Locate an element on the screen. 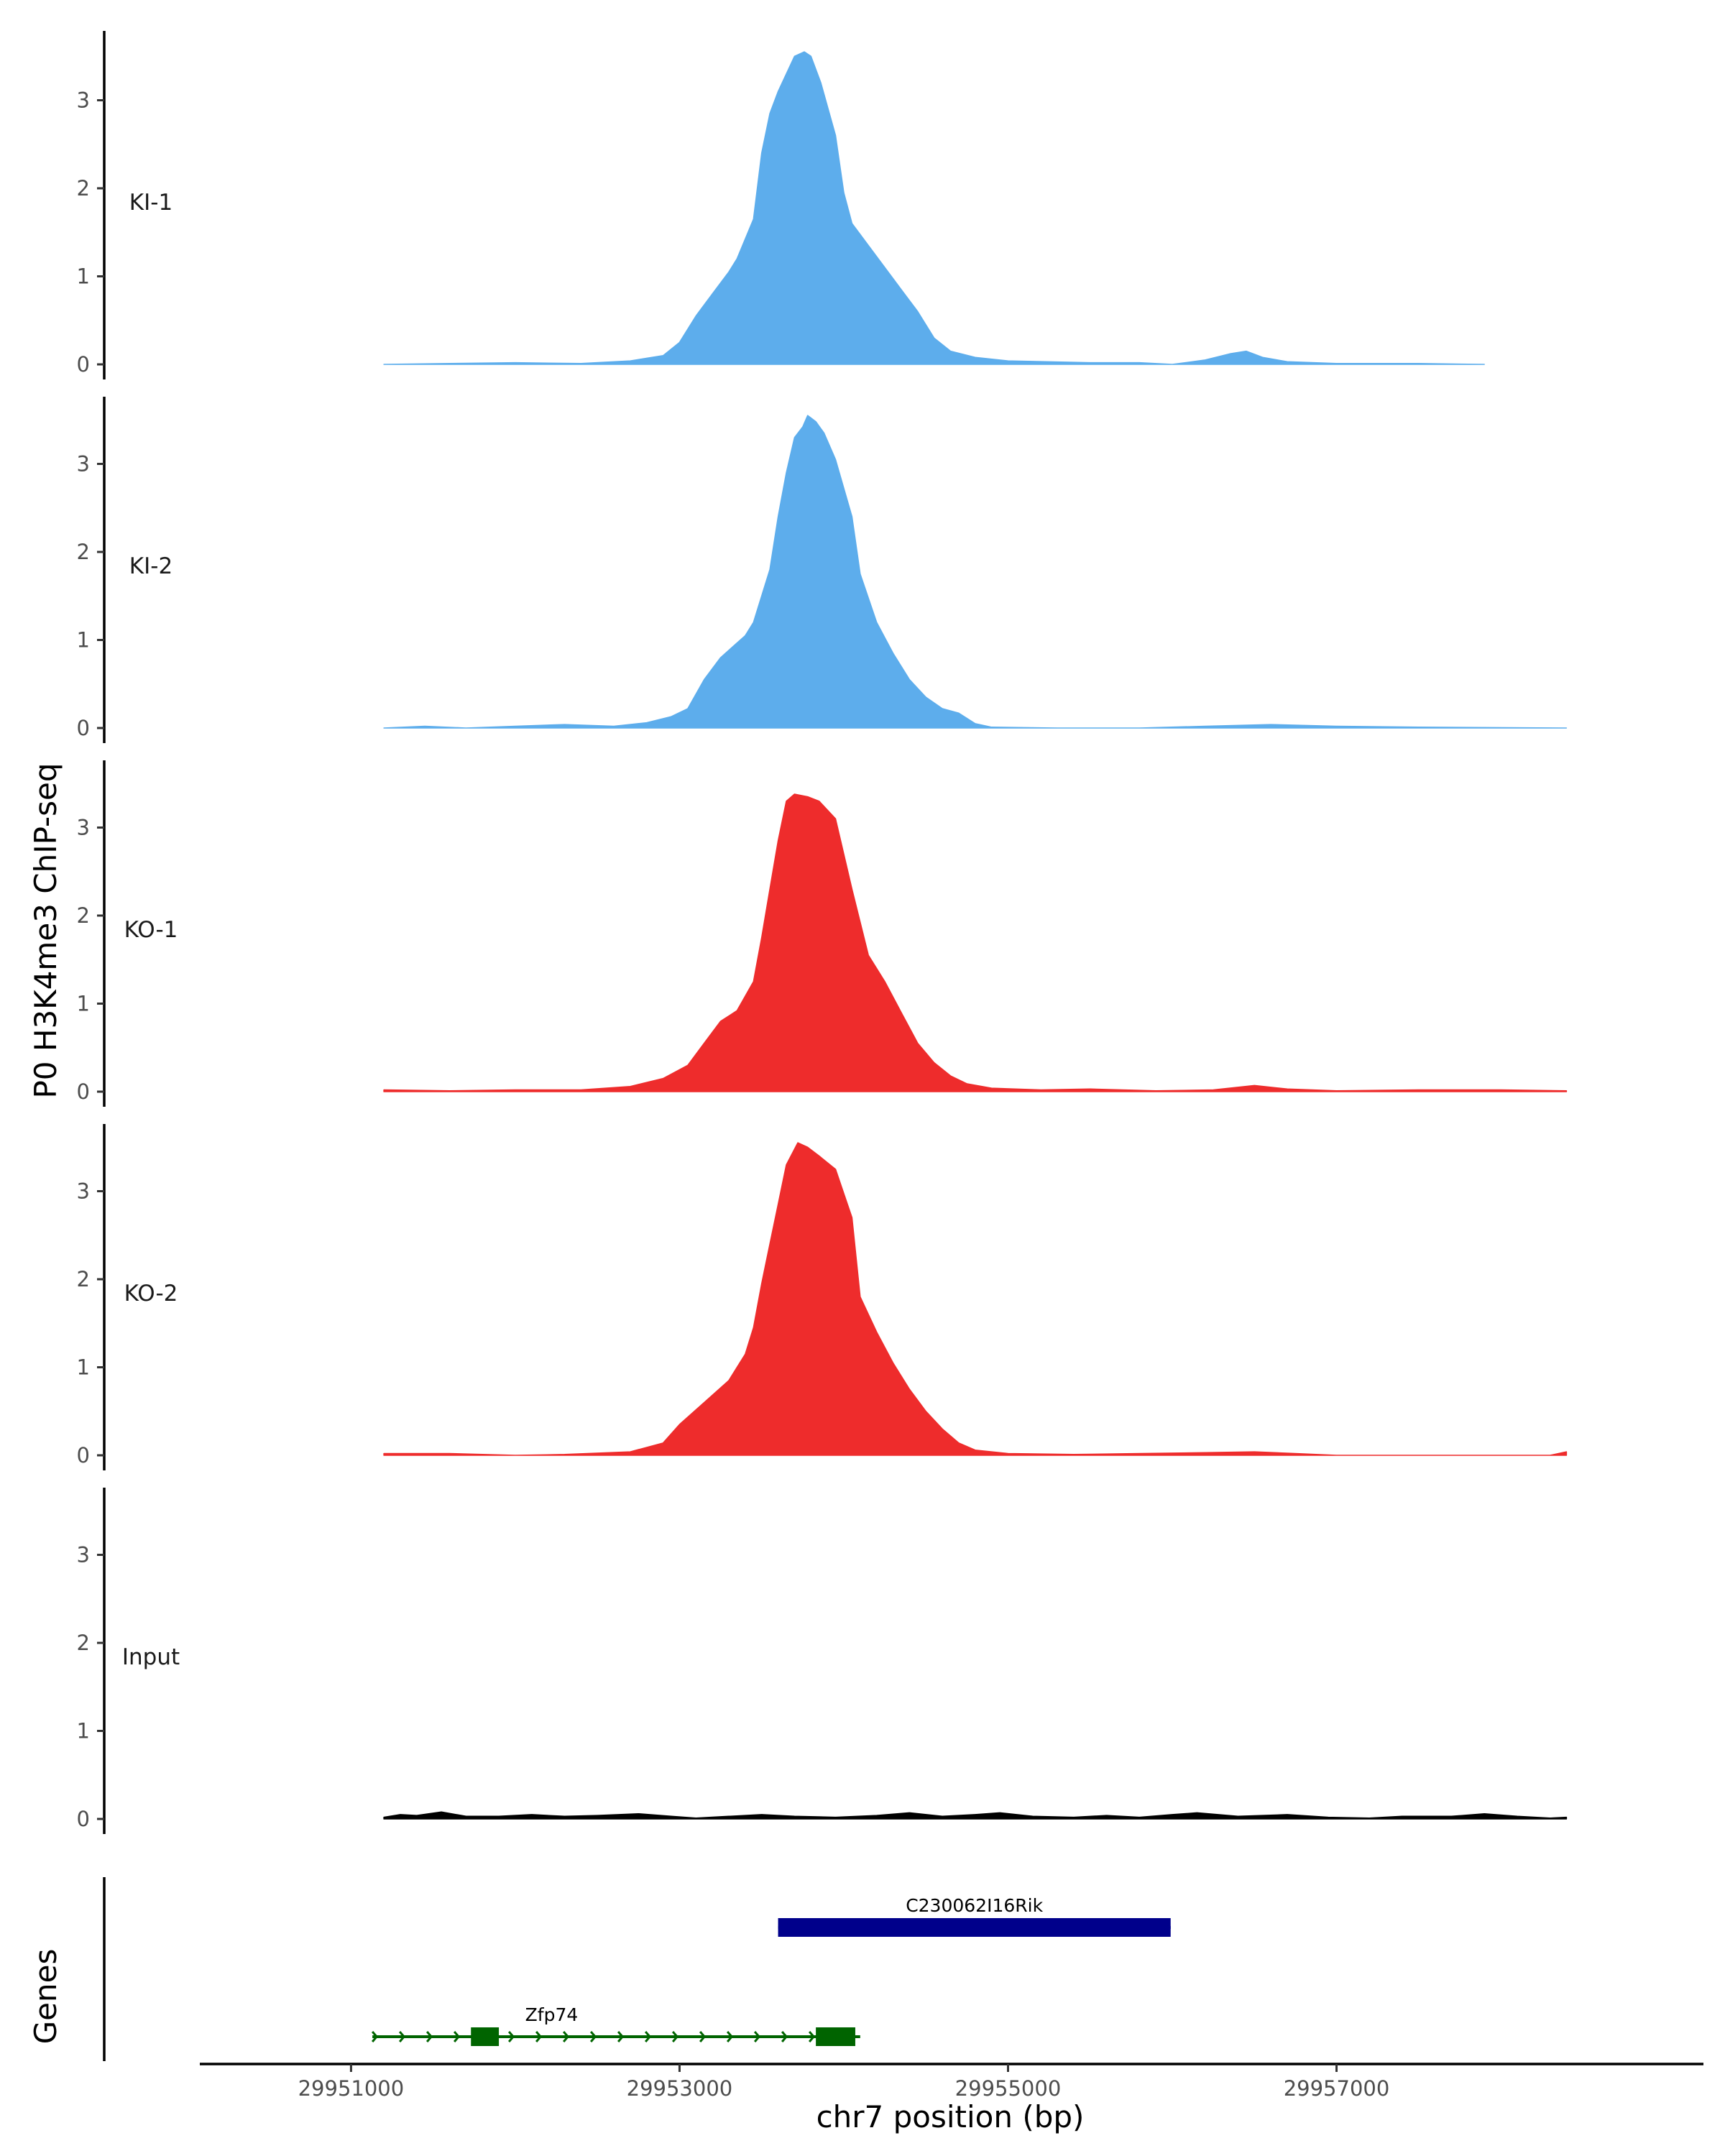 The image size is (1725, 2156). x-axis-title: chr7 position (bp) is located at coordinates (950, 2116).